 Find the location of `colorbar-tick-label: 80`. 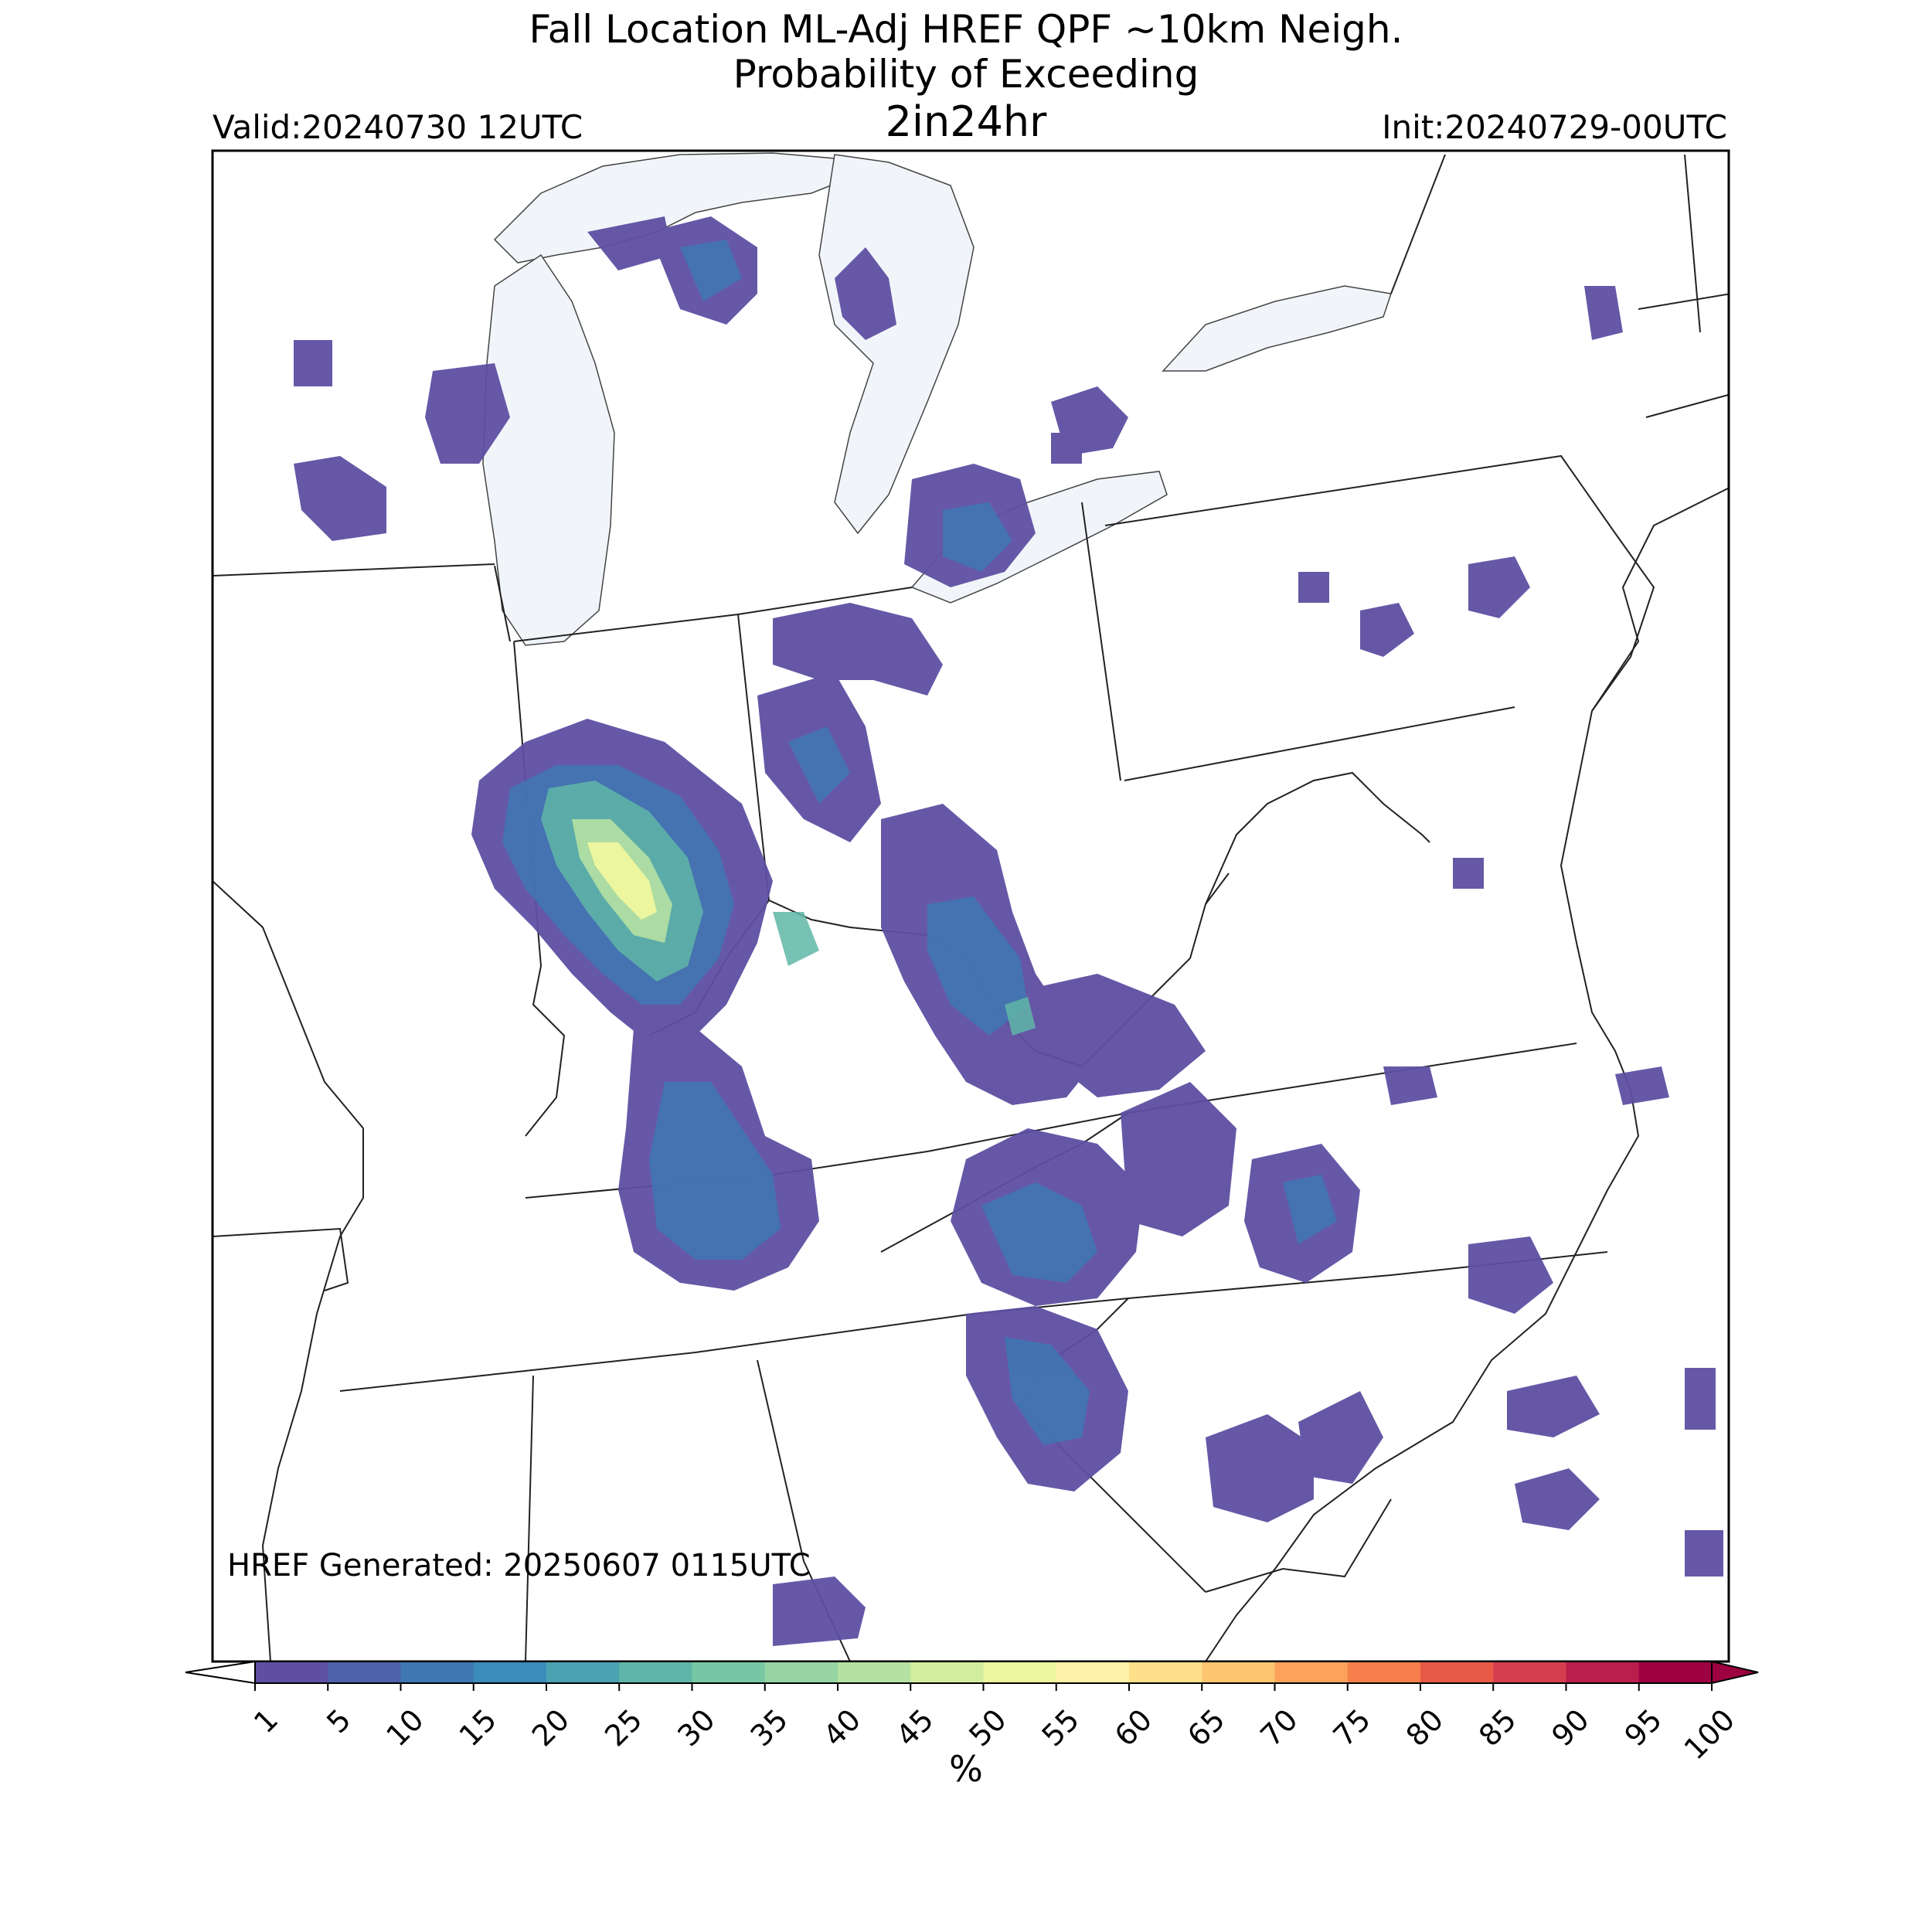

colorbar-tick-label: 80 is located at coordinates (1425, 1728).